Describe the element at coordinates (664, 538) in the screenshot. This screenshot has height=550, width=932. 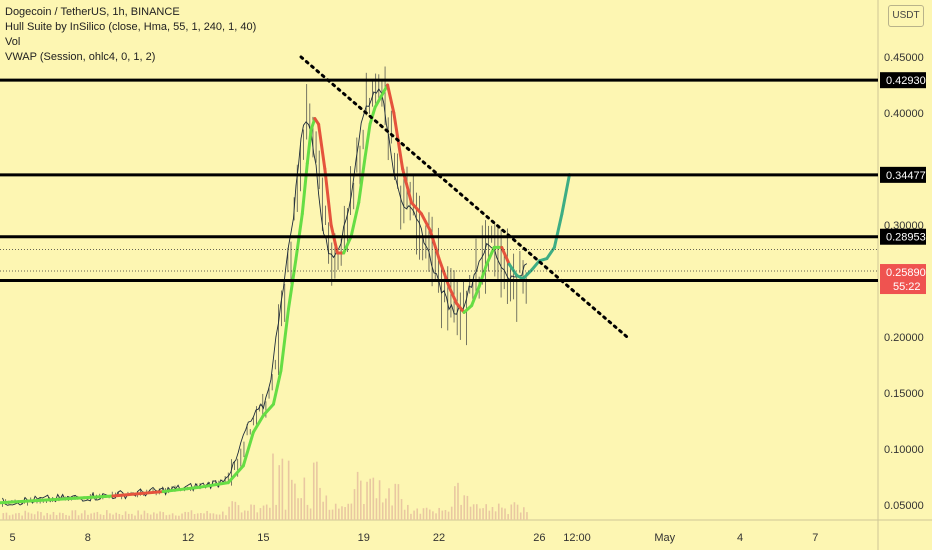
I see `x-tick-label: May` at that location.